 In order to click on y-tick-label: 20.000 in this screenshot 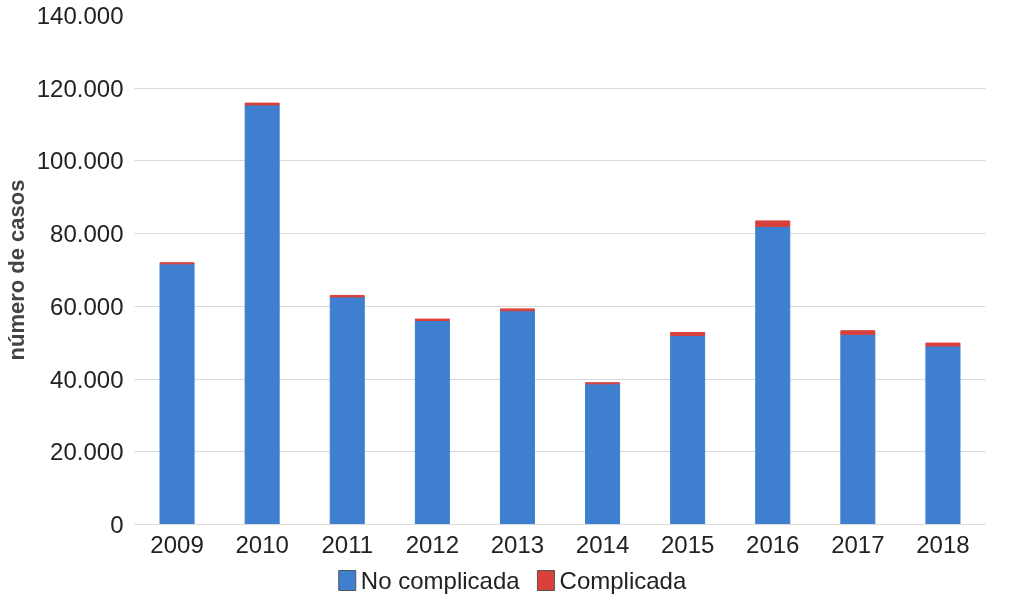, I will do `click(87, 452)`.